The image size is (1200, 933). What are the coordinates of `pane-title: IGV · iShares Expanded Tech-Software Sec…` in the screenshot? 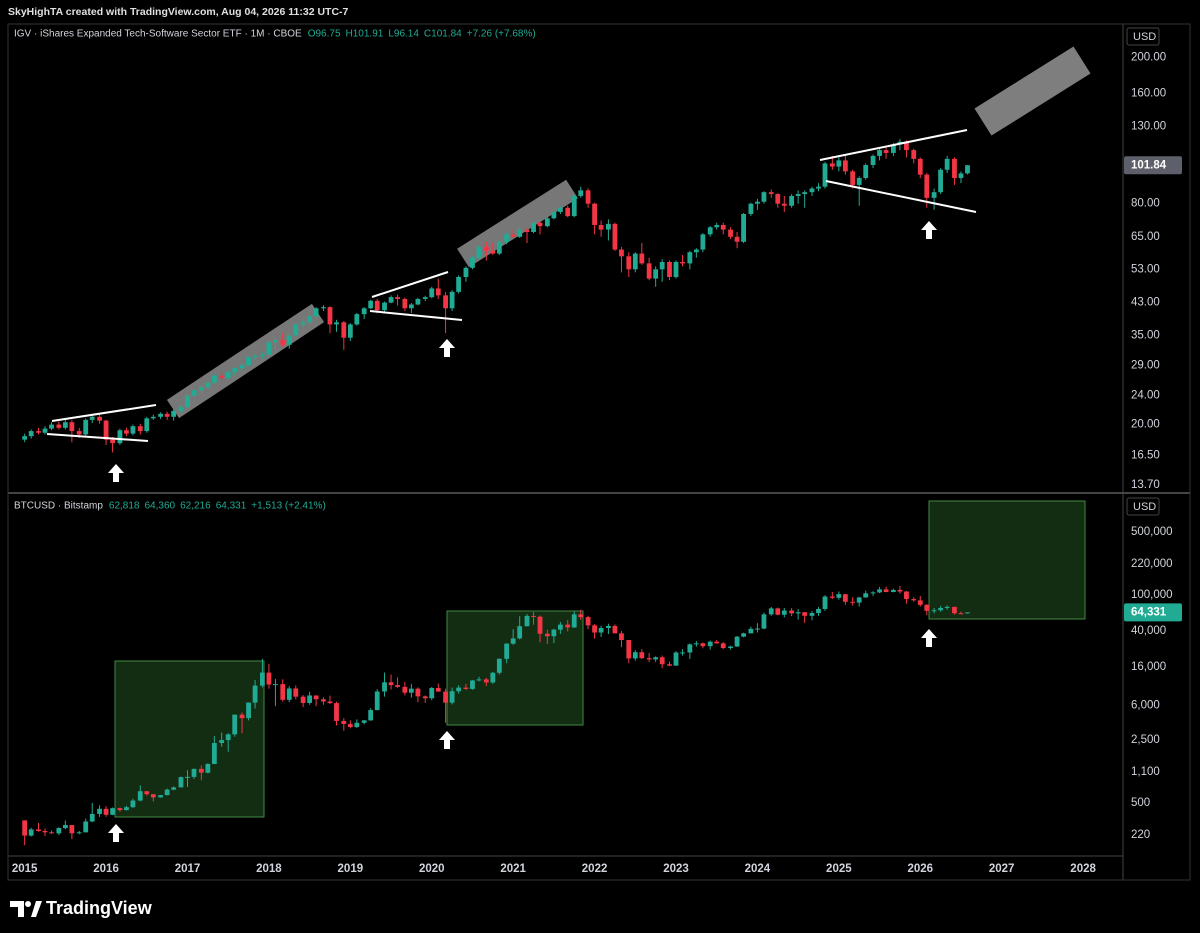 It's located at (158, 34).